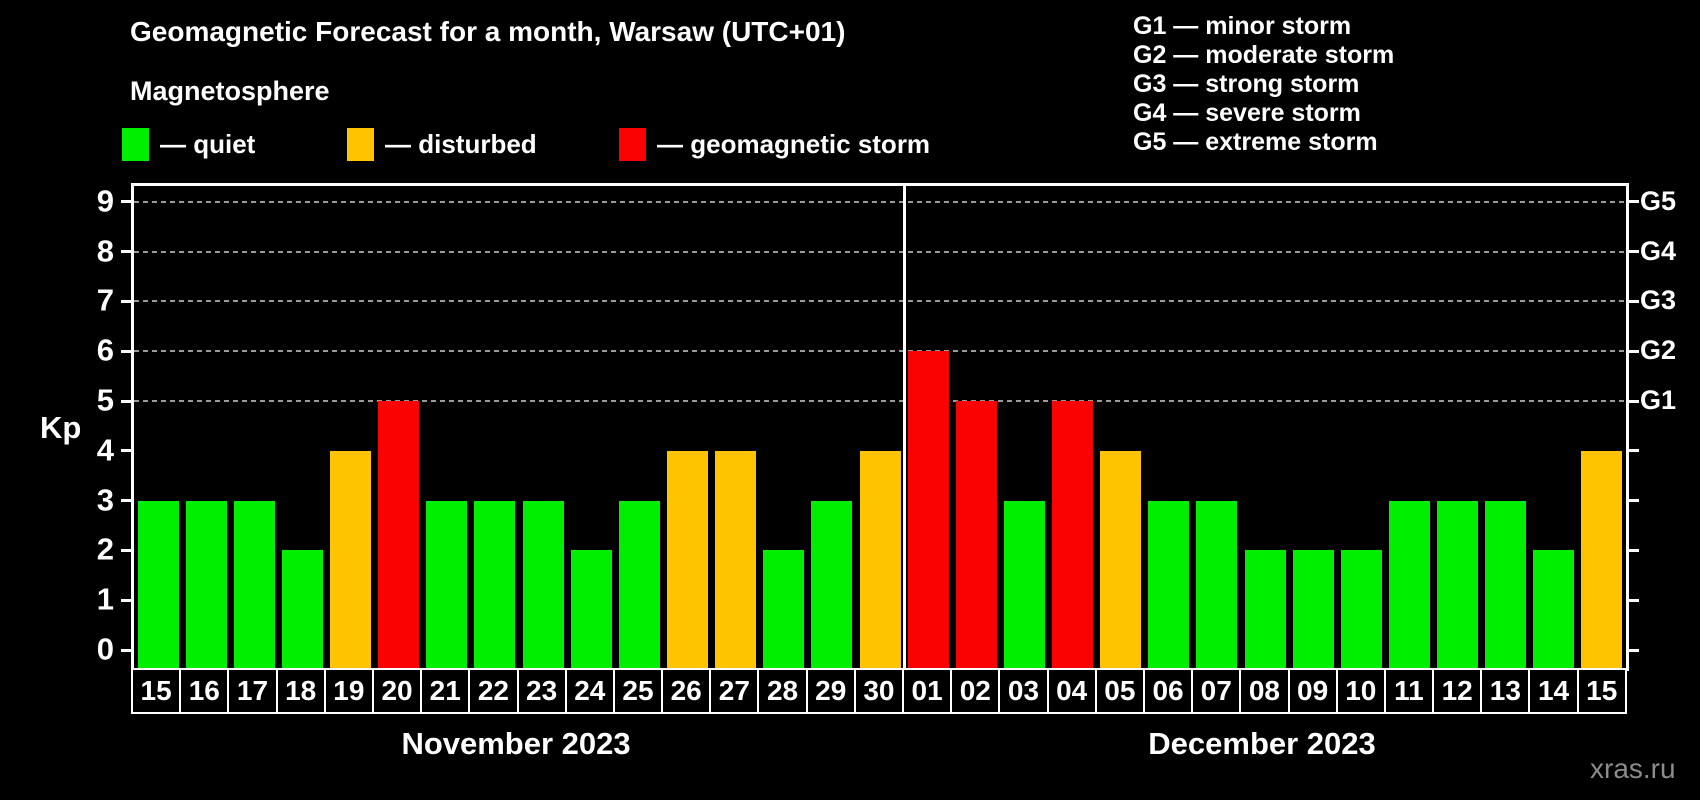 The width and height of the screenshot is (1700, 800). Describe the element at coordinates (347, 691) in the screenshot. I see `day-cell-nov-19: 19` at that location.